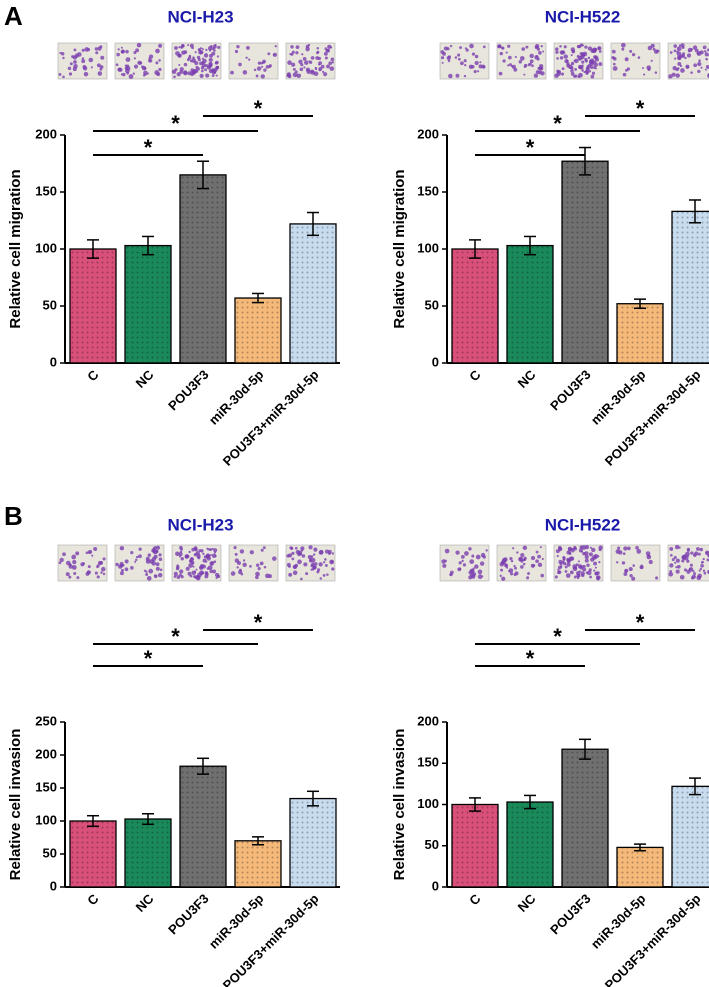 This screenshot has height=987, width=709. Describe the element at coordinates (13, 516) in the screenshot. I see `panel-label: B` at that location.